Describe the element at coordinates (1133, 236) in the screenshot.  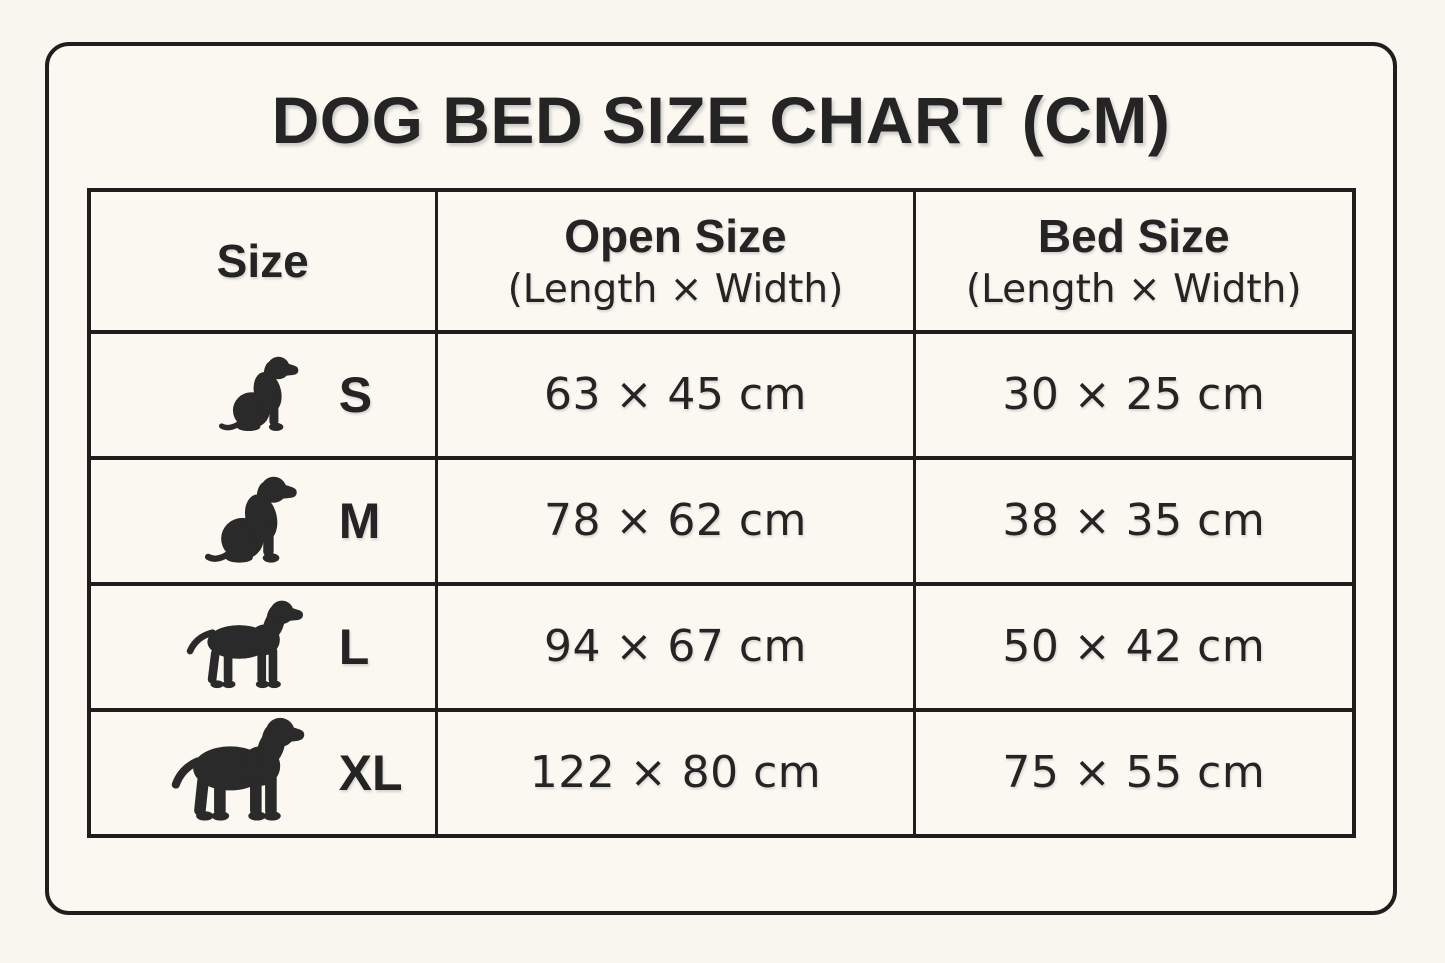
I see `column-header-bed-size-label: Bed Size` at that location.